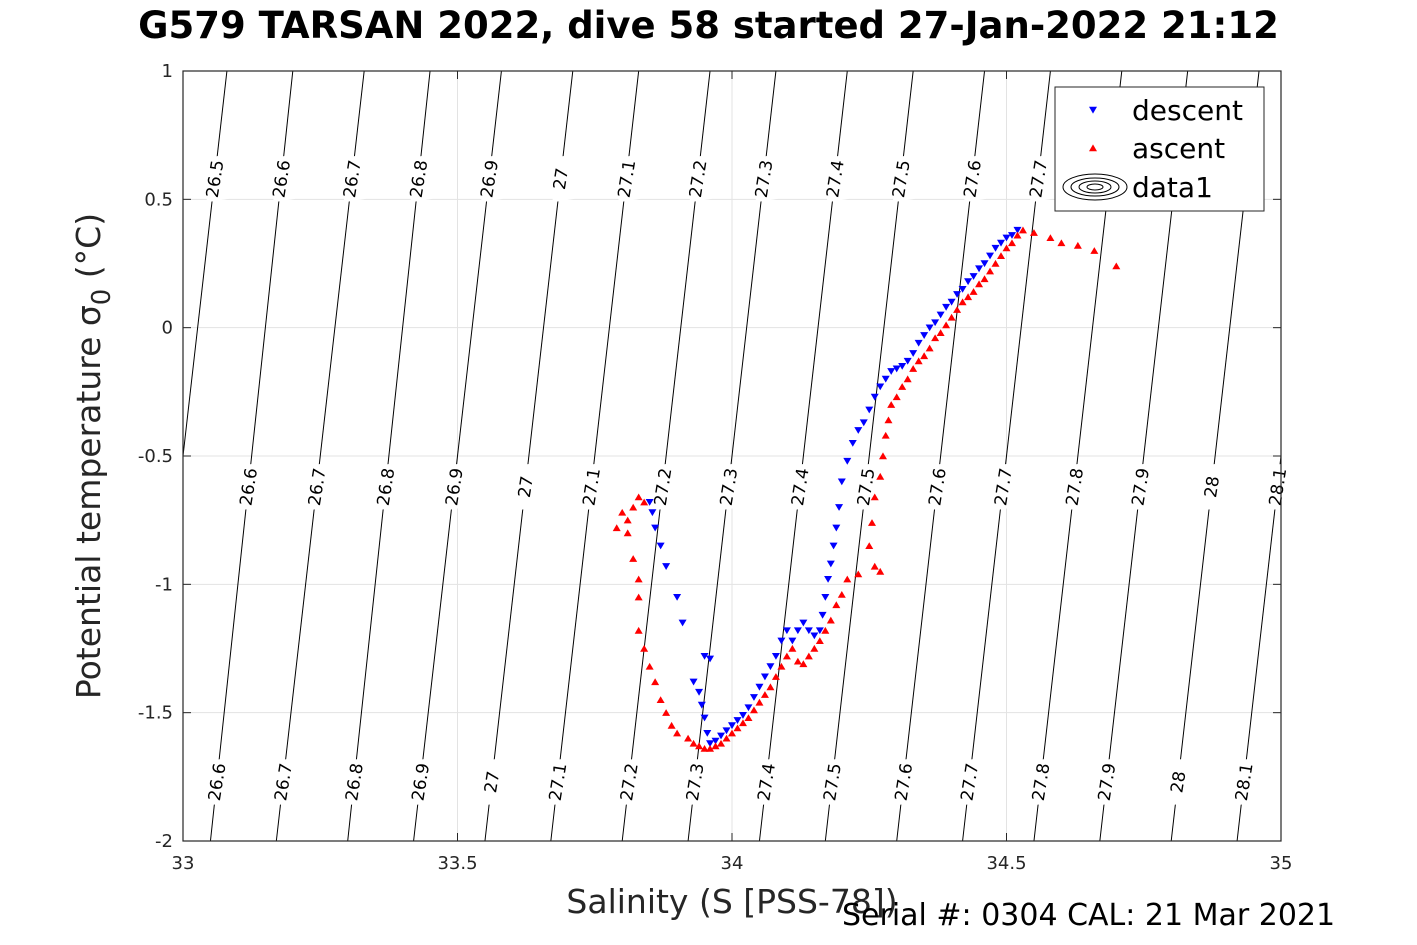 The height and width of the screenshot is (945, 1417). Describe the element at coordinates (526, 487) in the screenshot. I see `contour-label: 27` at that location.